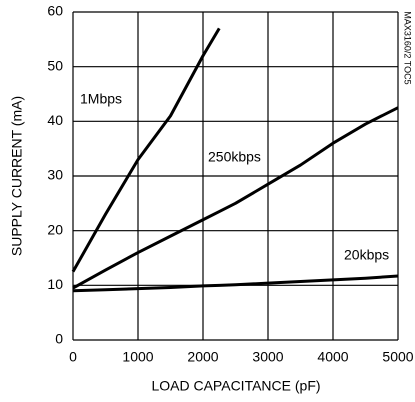  What do you see at coordinates (202, 357) in the screenshot?
I see `x-tick-label: 2000` at bounding box center [202, 357].